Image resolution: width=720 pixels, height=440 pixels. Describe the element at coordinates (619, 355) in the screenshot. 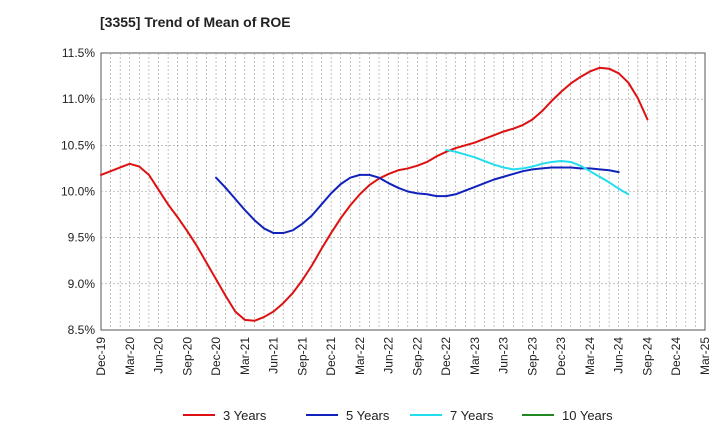

I see `x-tick-label: Jun-24` at that location.